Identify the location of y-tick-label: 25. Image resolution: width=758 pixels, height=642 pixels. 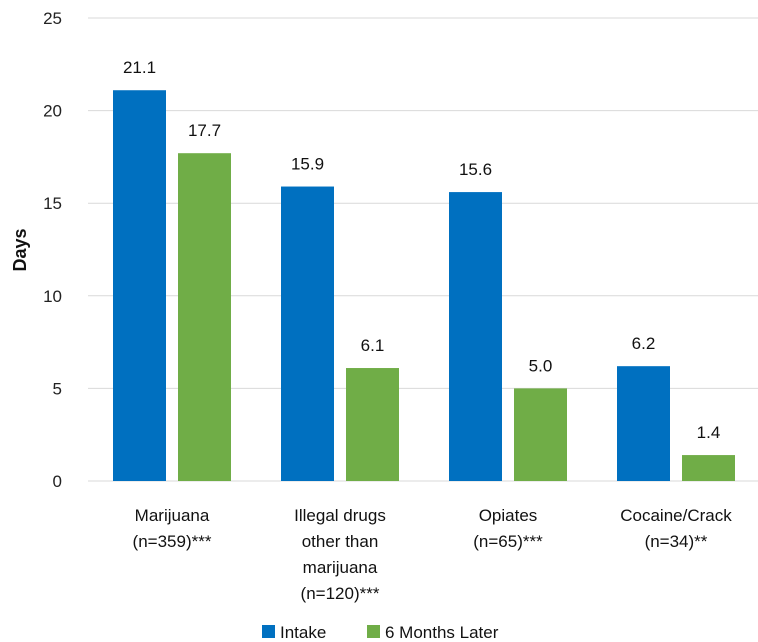
(52, 18).